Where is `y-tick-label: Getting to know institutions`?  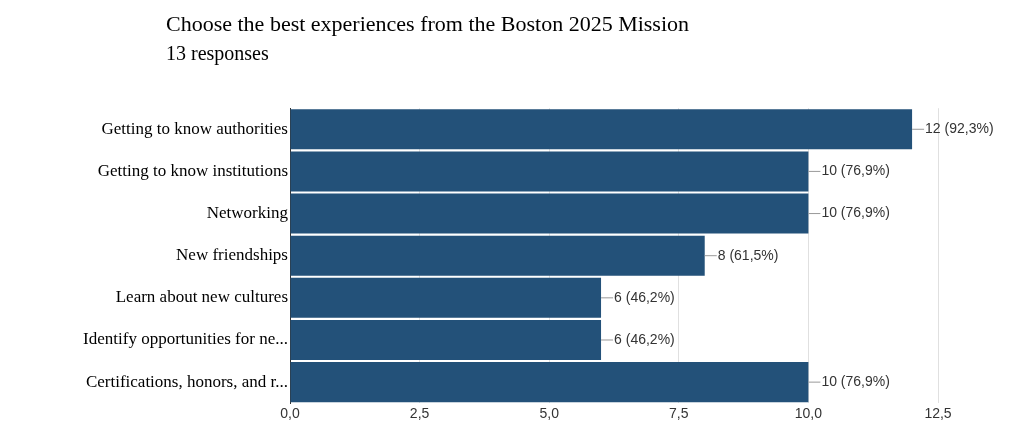 y-tick-label: Getting to know institutions is located at coordinates (192, 170).